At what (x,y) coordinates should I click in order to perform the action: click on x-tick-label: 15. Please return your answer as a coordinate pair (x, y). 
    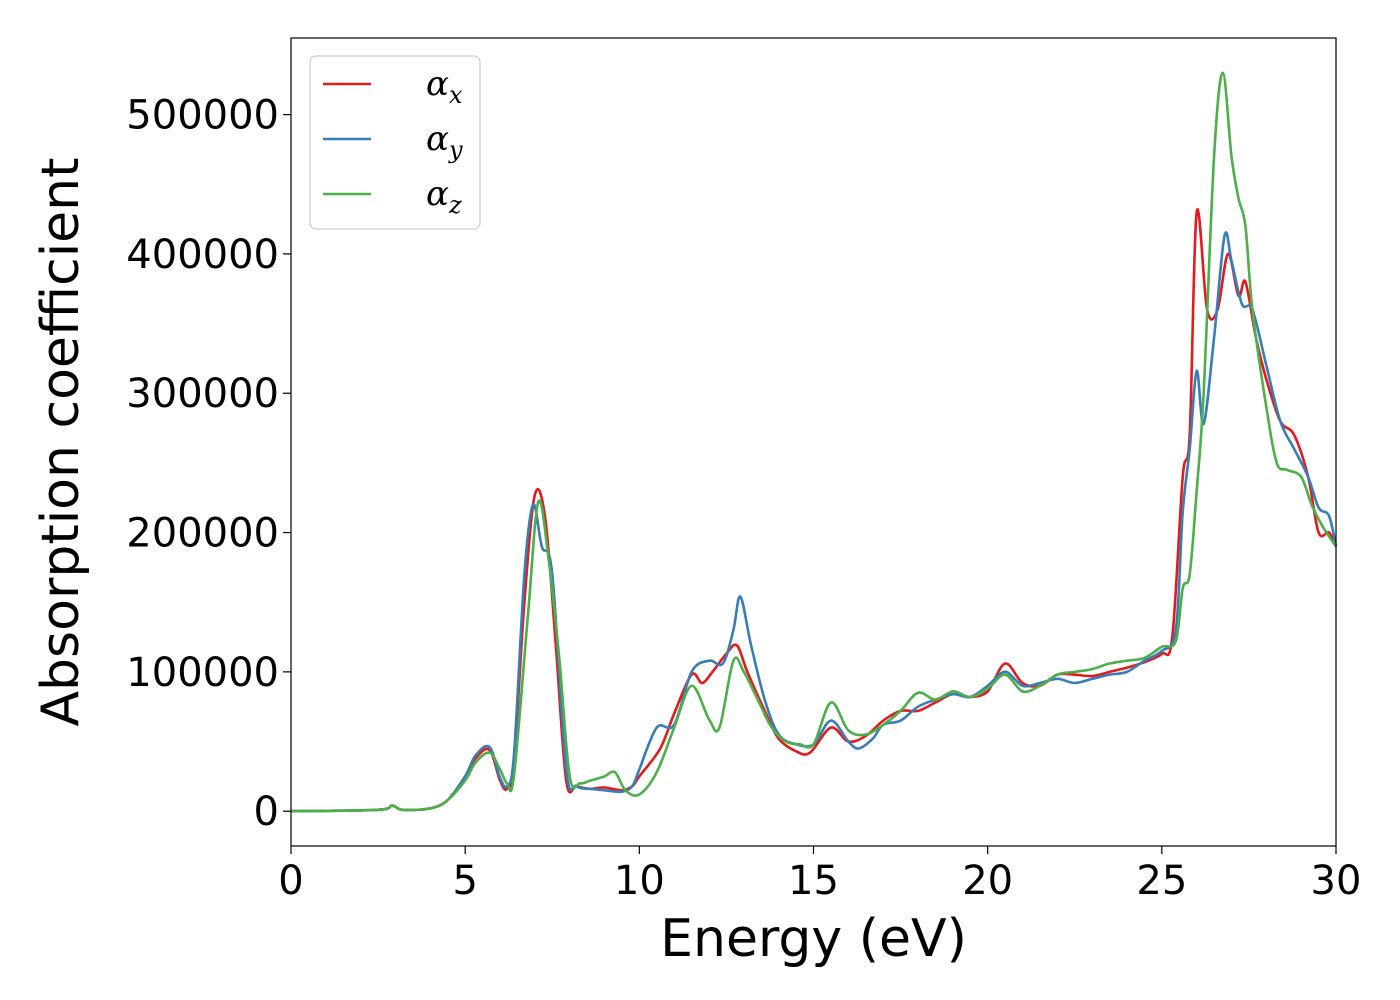
    Looking at the image, I should click on (813, 881).